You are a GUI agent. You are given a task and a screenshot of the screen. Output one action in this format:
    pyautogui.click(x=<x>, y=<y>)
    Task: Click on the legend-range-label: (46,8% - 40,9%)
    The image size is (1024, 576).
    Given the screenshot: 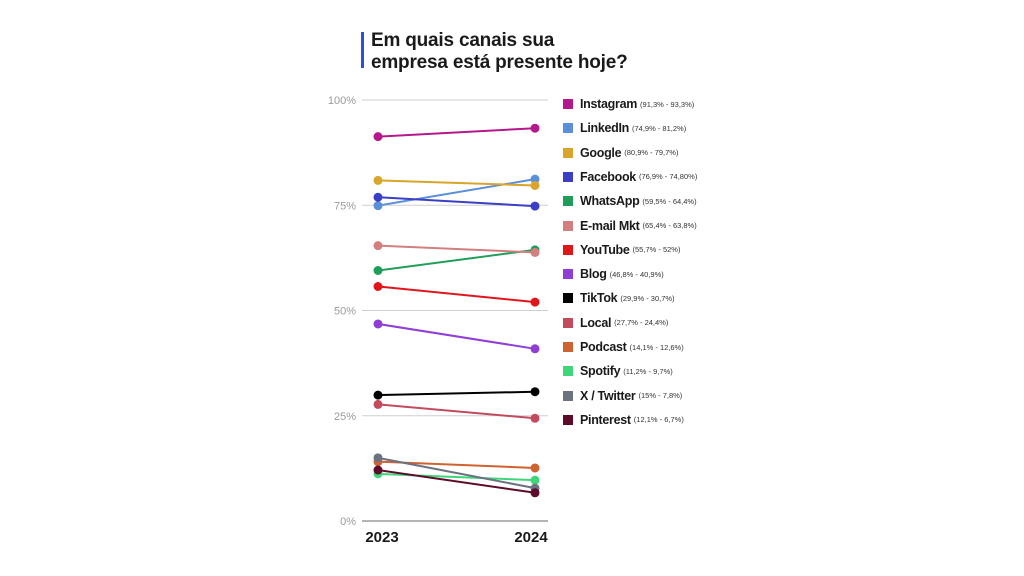 What is the action you would take?
    pyautogui.click(x=636, y=274)
    